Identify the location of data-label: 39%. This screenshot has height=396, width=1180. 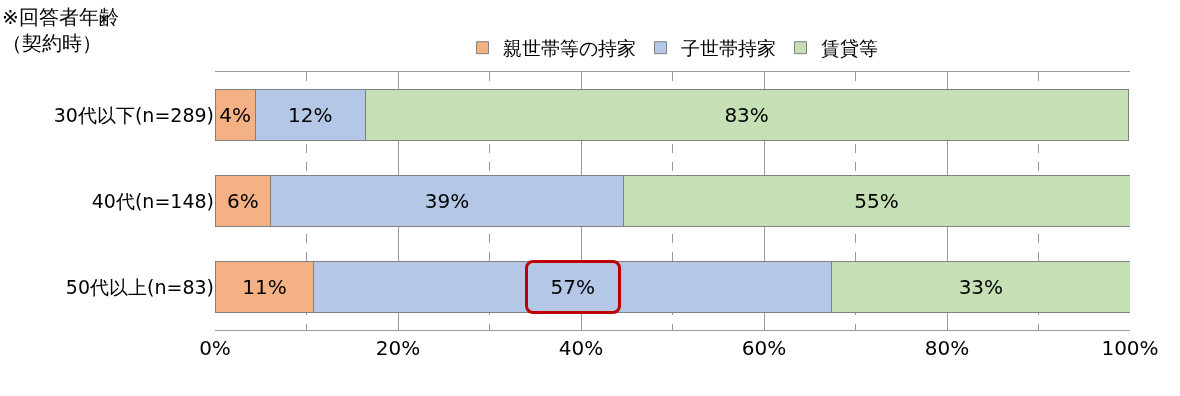
(447, 201).